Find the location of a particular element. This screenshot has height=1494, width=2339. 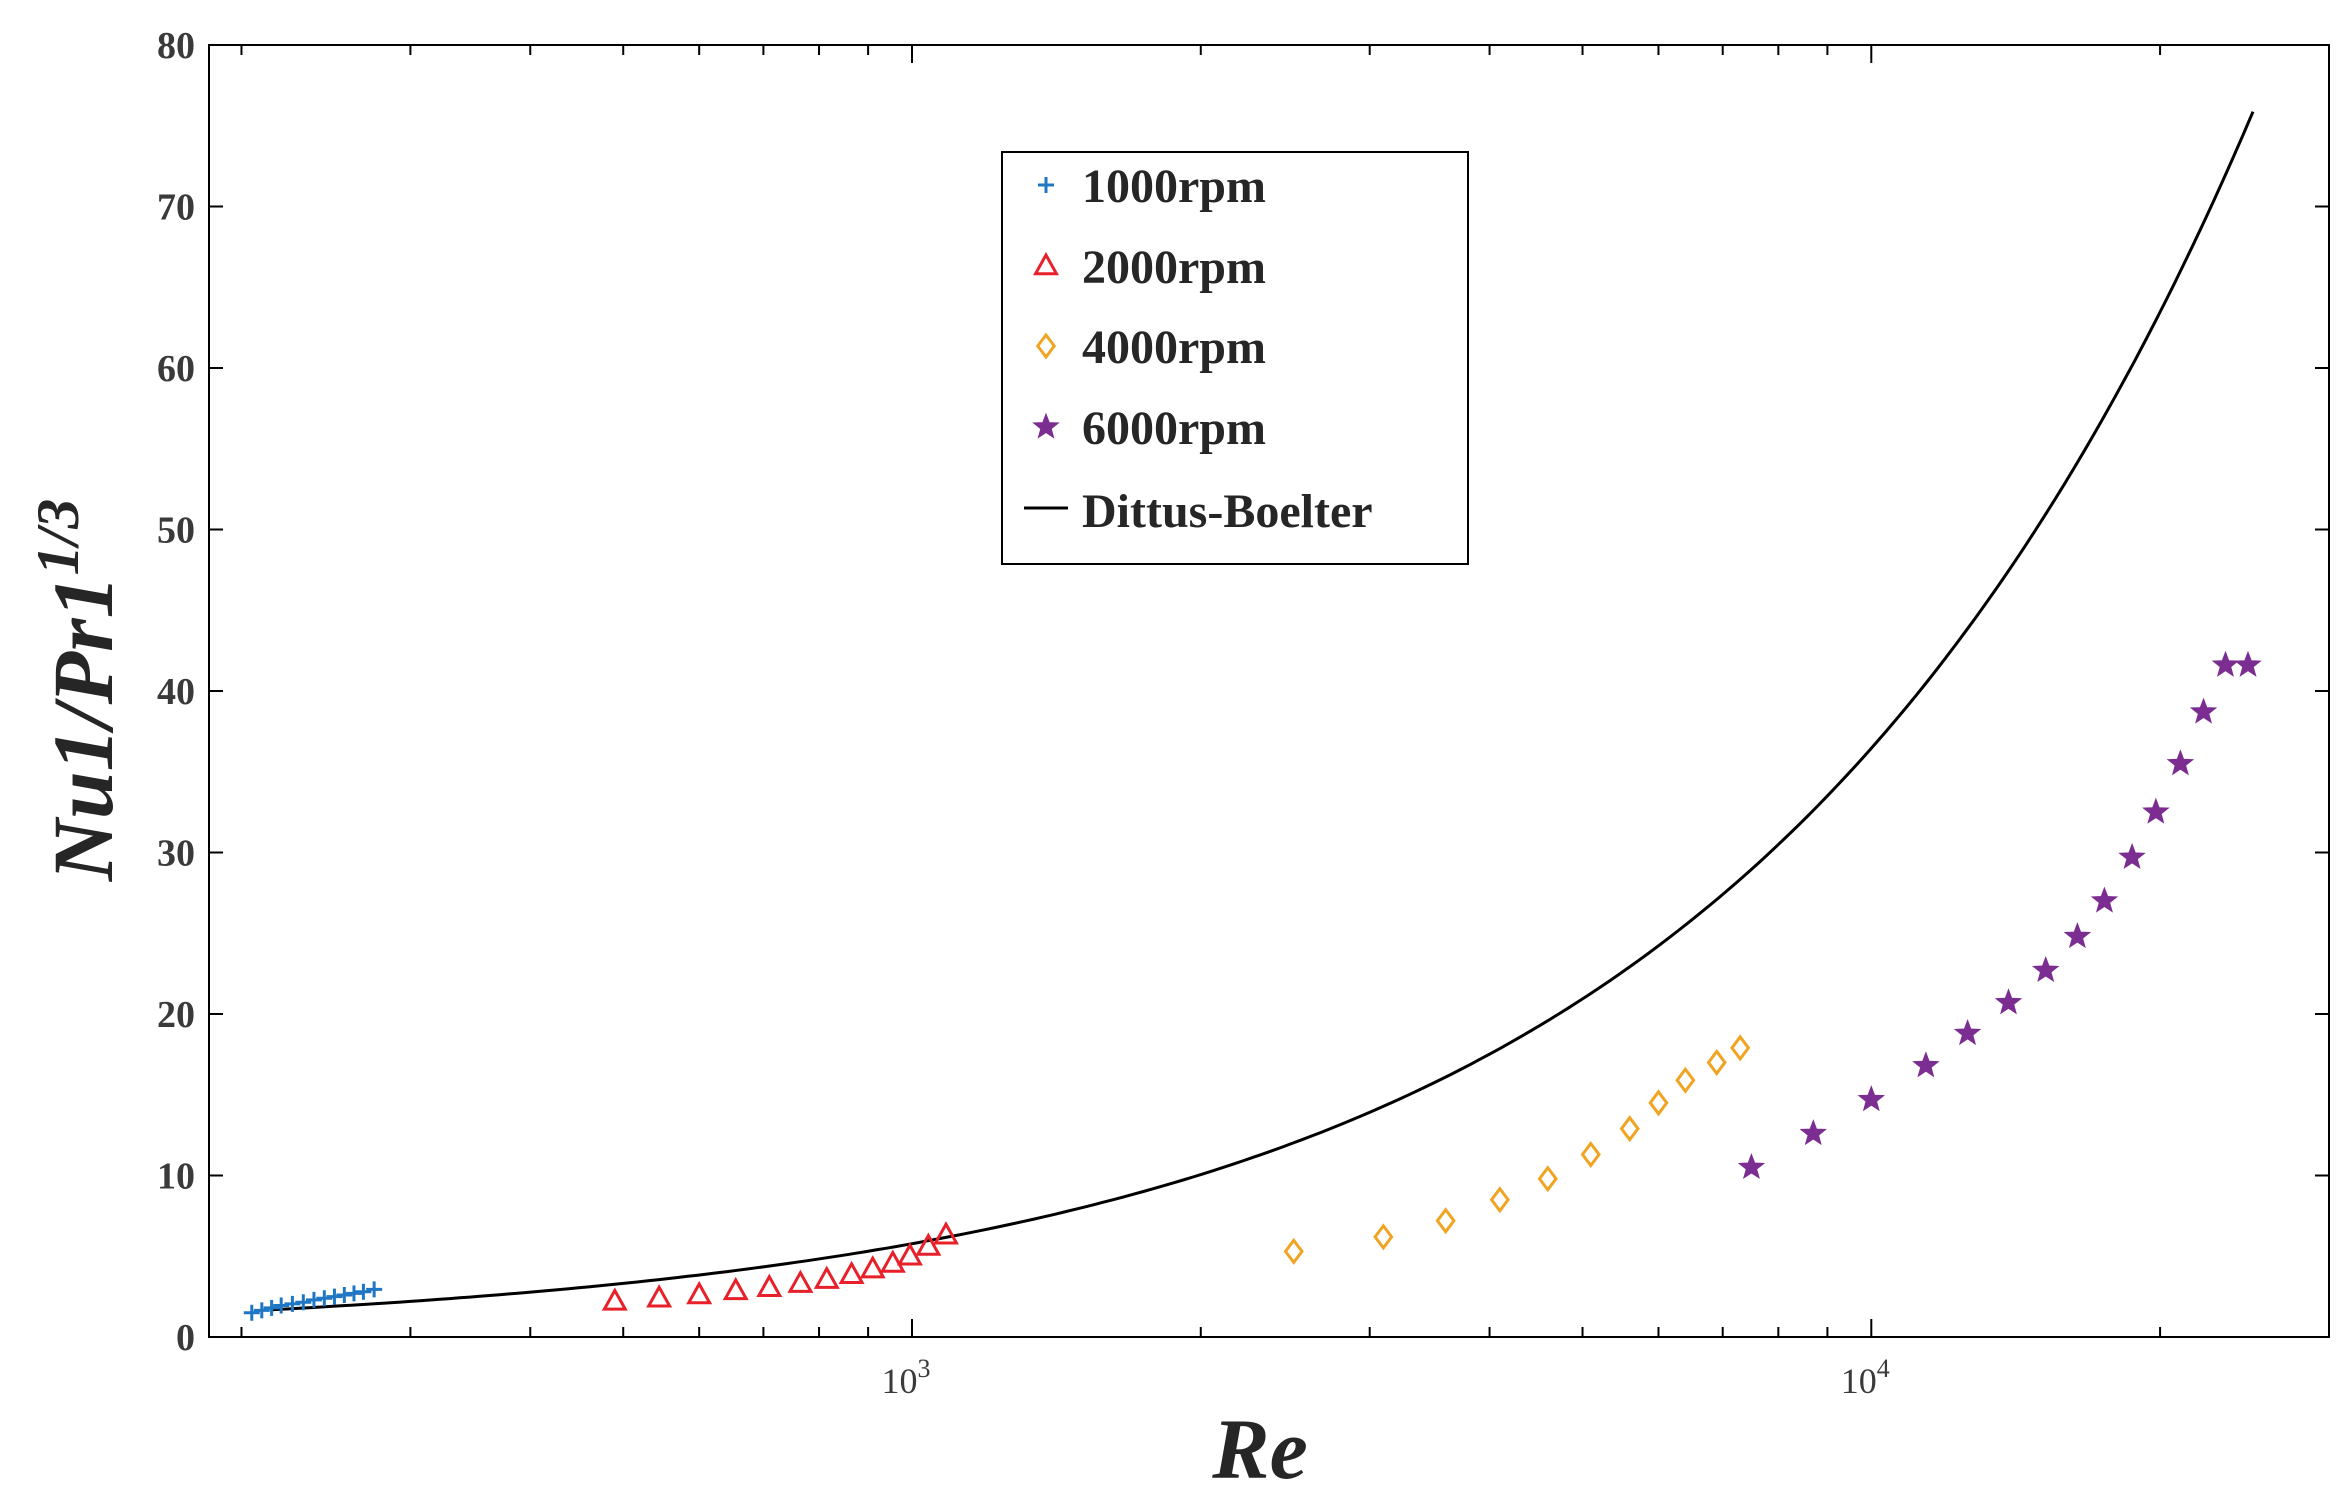

y-tick-label: 0 is located at coordinates (185, 1338).